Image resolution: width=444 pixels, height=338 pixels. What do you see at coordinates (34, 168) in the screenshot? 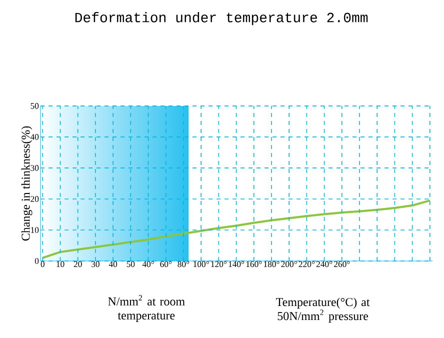
I see `y-tick-label: 30` at bounding box center [34, 168].